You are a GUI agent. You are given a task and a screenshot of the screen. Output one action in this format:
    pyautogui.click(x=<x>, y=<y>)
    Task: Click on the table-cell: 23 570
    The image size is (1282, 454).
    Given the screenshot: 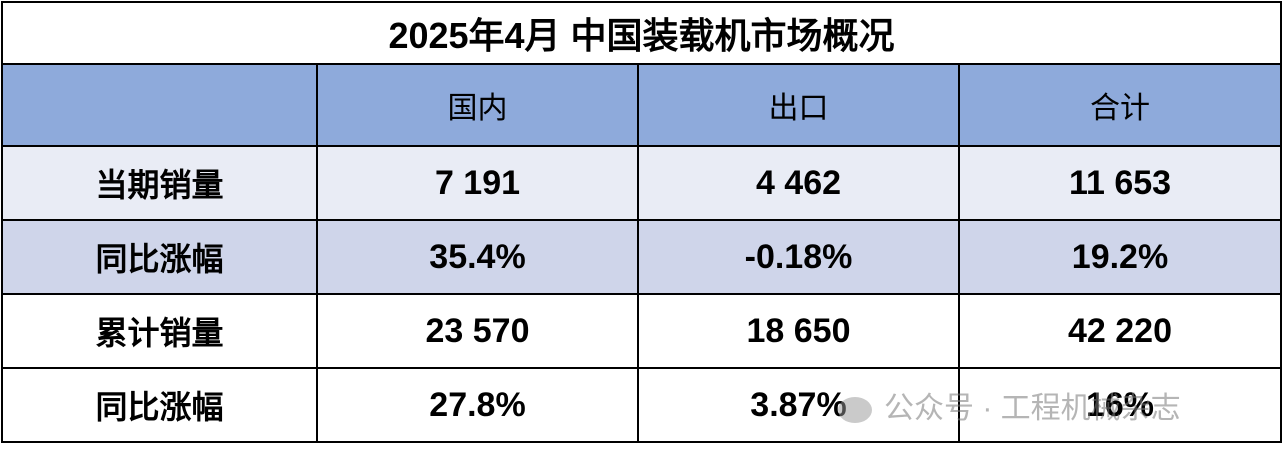 What is the action you would take?
    pyautogui.click(x=477, y=331)
    